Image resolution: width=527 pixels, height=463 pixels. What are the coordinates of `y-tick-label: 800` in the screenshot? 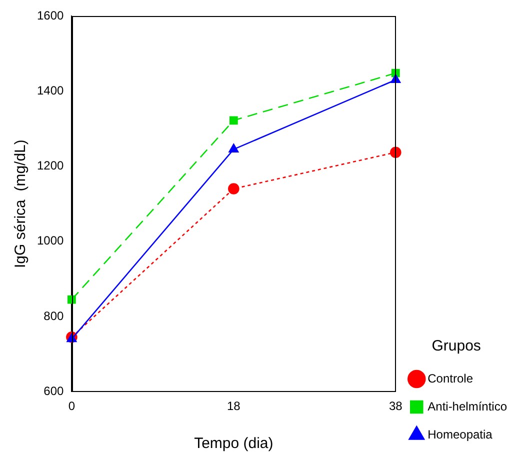 It's located at (54, 315).